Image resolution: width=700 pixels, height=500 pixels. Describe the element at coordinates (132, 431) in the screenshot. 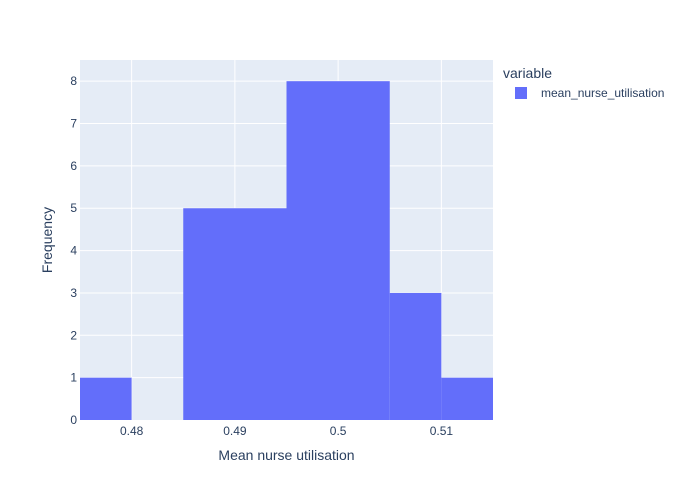

I see `x-tick-label: 0.48` at that location.